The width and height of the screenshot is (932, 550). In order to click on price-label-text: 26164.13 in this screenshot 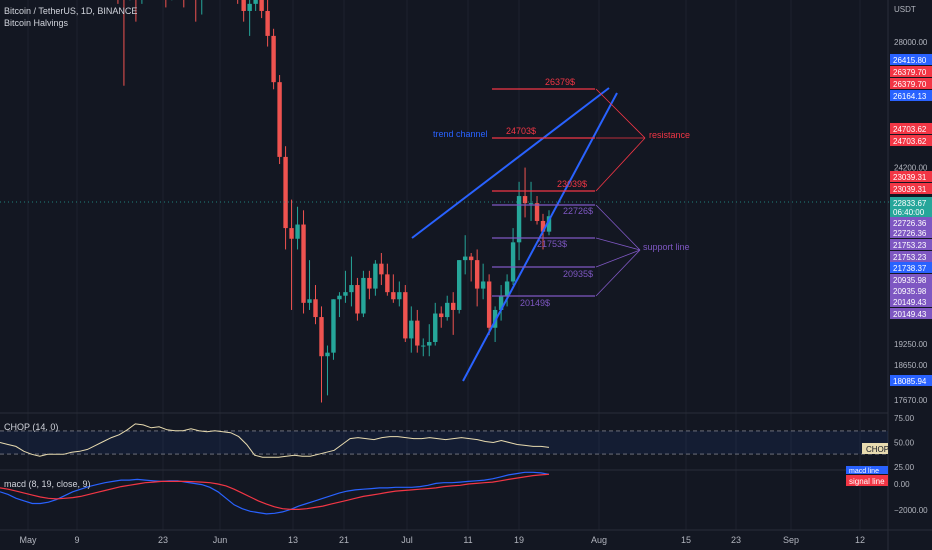, I will do `click(910, 96)`.